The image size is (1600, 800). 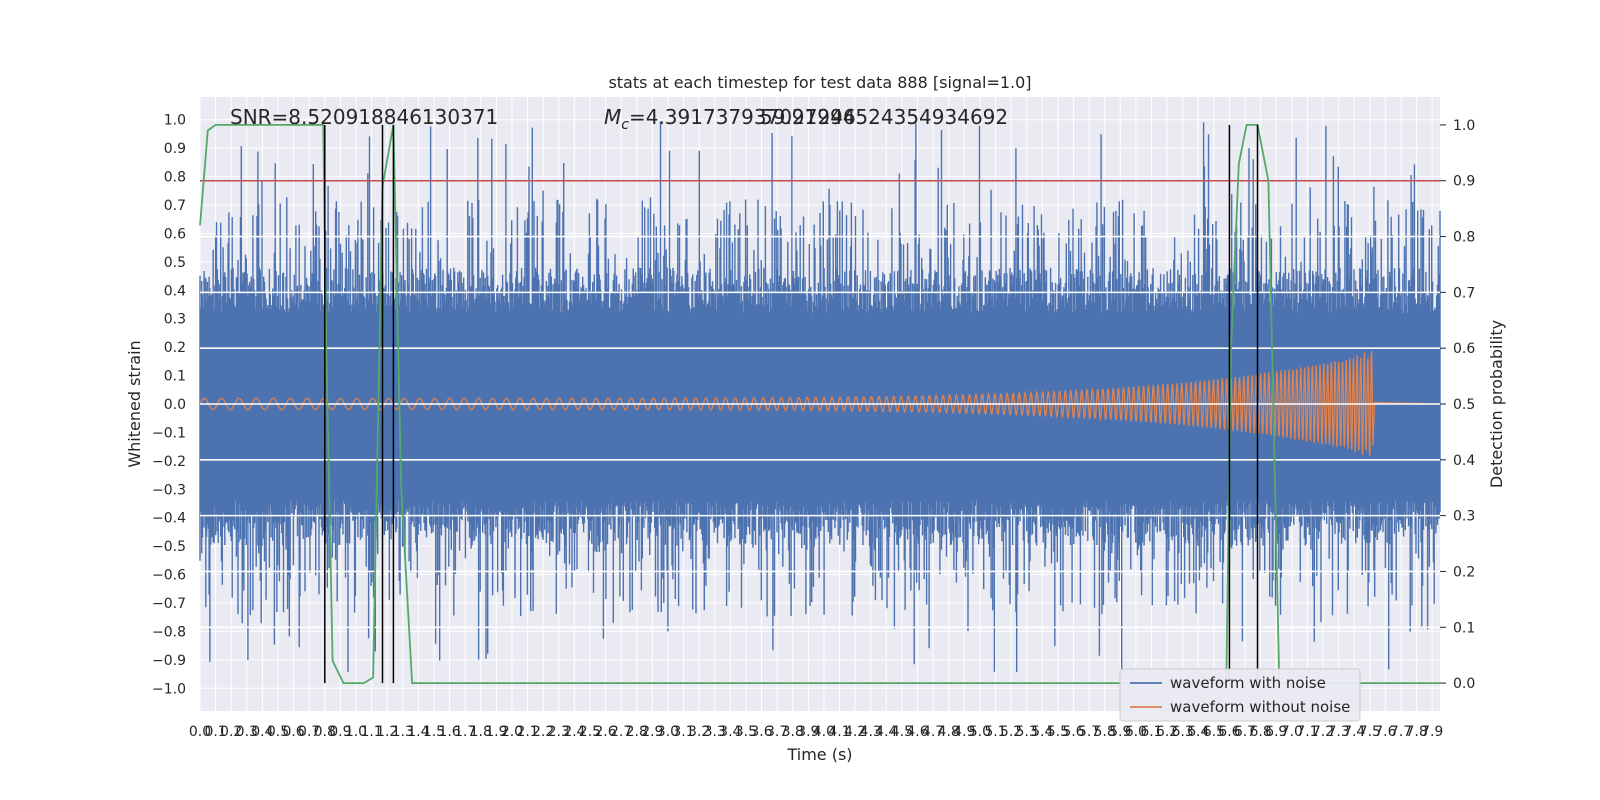 I want to click on x-tick-label: 1.5, so click(x=434, y=732).